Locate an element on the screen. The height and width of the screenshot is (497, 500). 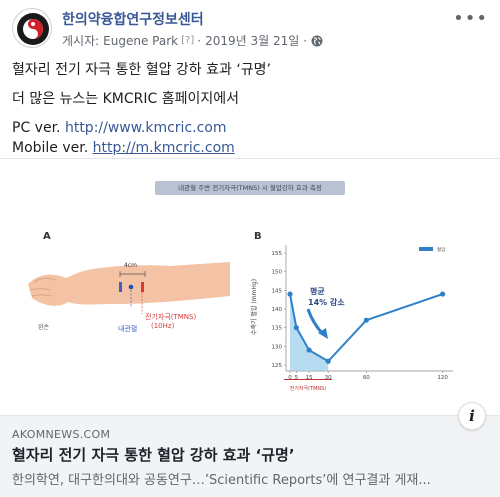
y-tick-label: 145 is located at coordinates (277, 291).